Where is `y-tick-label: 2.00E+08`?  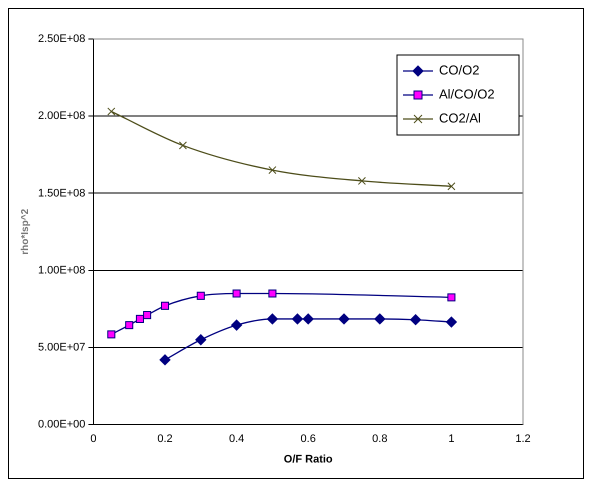
y-tick-label: 2.00E+08 is located at coordinates (62, 116).